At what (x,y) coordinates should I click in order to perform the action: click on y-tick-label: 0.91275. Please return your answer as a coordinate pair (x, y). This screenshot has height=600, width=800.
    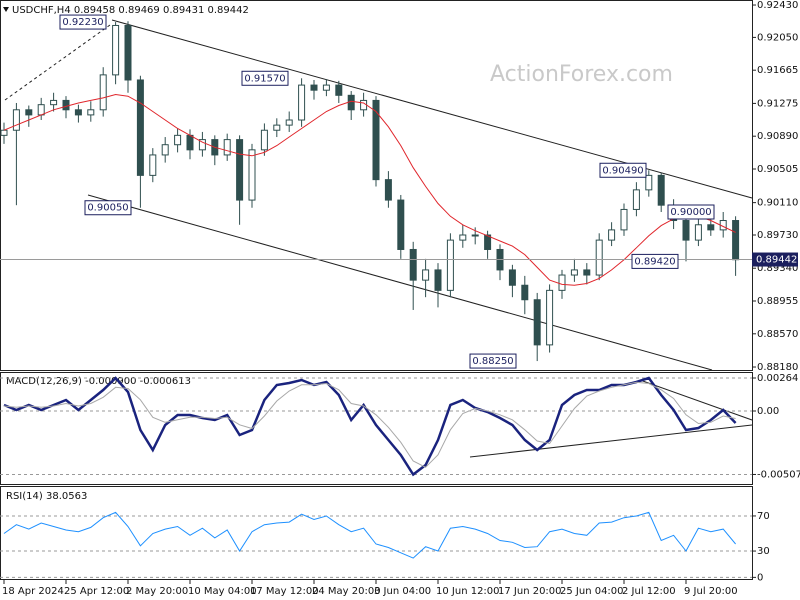
    Looking at the image, I should click on (777, 103).